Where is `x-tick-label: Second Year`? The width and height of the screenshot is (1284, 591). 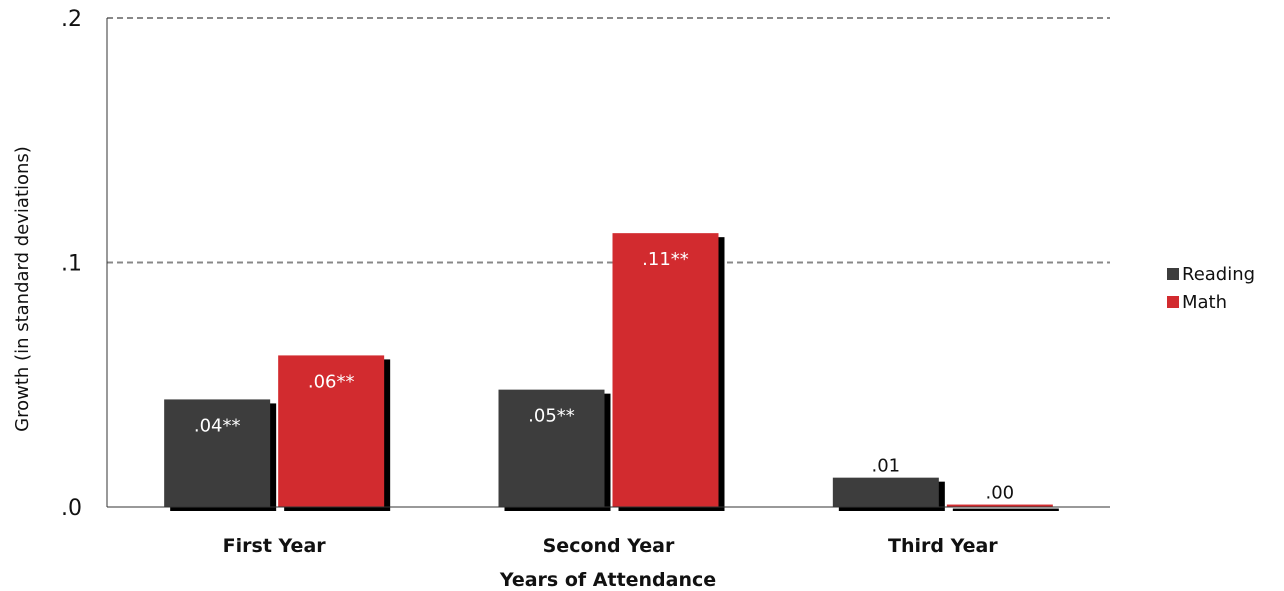
x-tick-label: Second Year is located at coordinates (609, 546).